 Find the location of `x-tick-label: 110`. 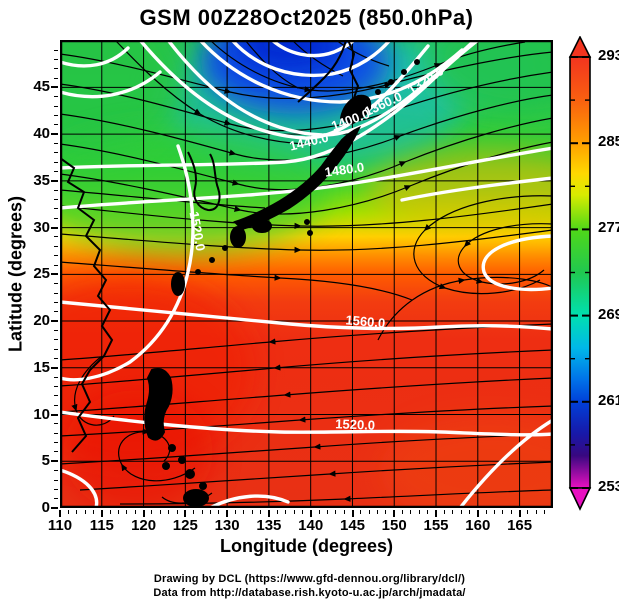

x-tick-label: 110 is located at coordinates (60, 525).